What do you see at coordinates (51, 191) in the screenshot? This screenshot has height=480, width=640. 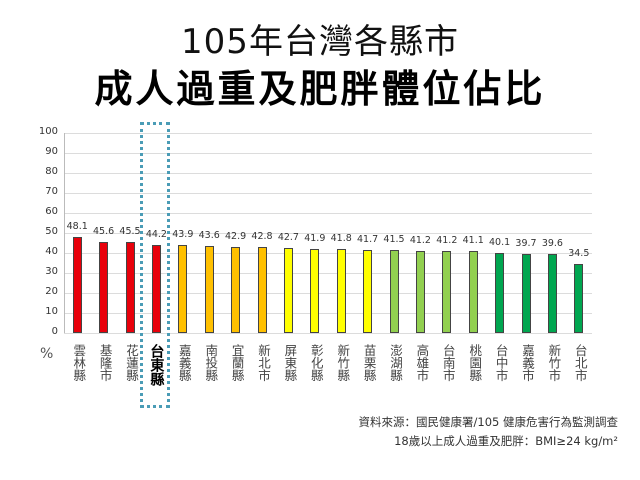 I see `y-tick-label: 70` at bounding box center [51, 191].